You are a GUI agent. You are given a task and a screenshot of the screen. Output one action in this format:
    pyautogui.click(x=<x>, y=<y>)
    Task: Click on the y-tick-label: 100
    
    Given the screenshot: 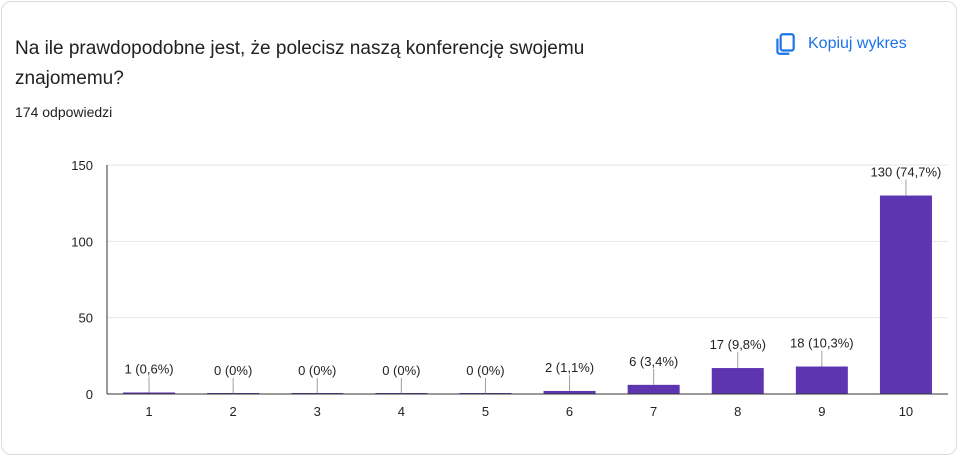 What is the action you would take?
    pyautogui.click(x=82, y=241)
    